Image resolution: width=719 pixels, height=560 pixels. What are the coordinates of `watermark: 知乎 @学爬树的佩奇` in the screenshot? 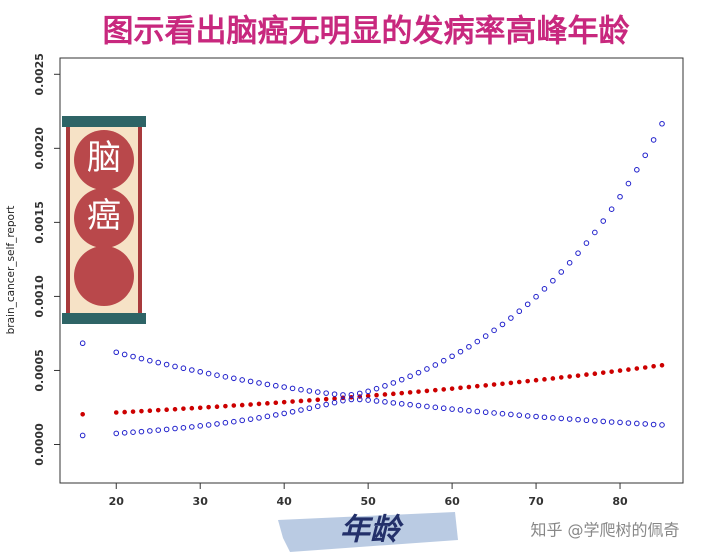 It's located at (604, 530).